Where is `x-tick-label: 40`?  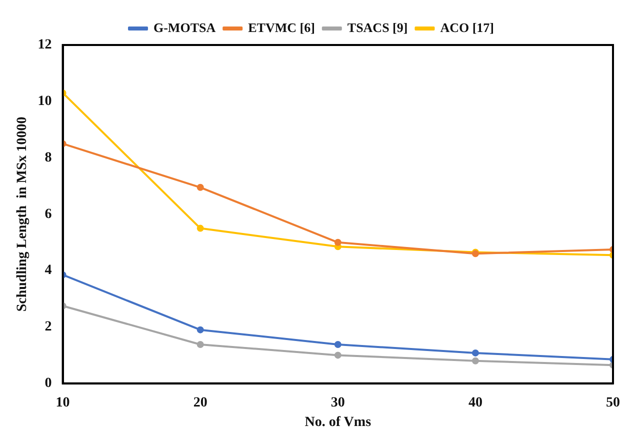 x-tick-label: 40 is located at coordinates (475, 402).